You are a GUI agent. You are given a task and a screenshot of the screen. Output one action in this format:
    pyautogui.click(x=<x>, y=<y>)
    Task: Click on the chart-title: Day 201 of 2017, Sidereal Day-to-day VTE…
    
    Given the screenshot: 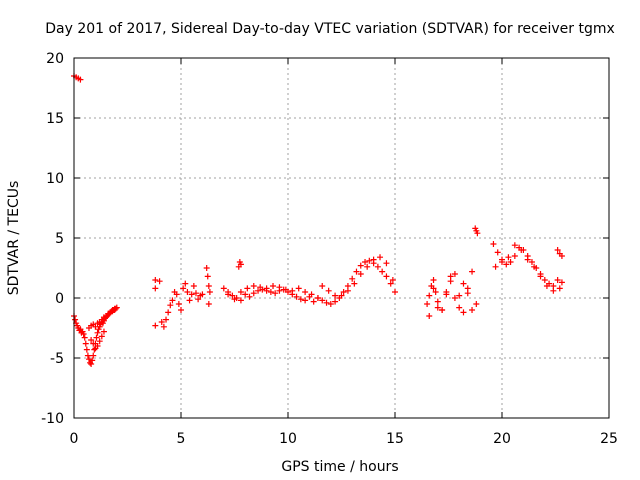 What is the action you would take?
    pyautogui.click(x=330, y=29)
    